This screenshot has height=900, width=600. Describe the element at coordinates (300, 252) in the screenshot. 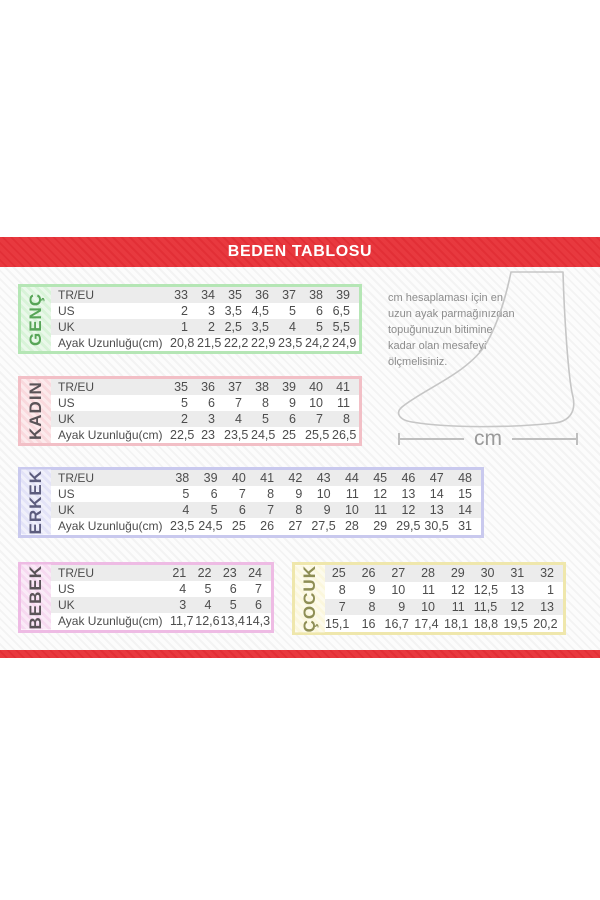

I see `page-title: BEDEN TABLOSU` at that location.